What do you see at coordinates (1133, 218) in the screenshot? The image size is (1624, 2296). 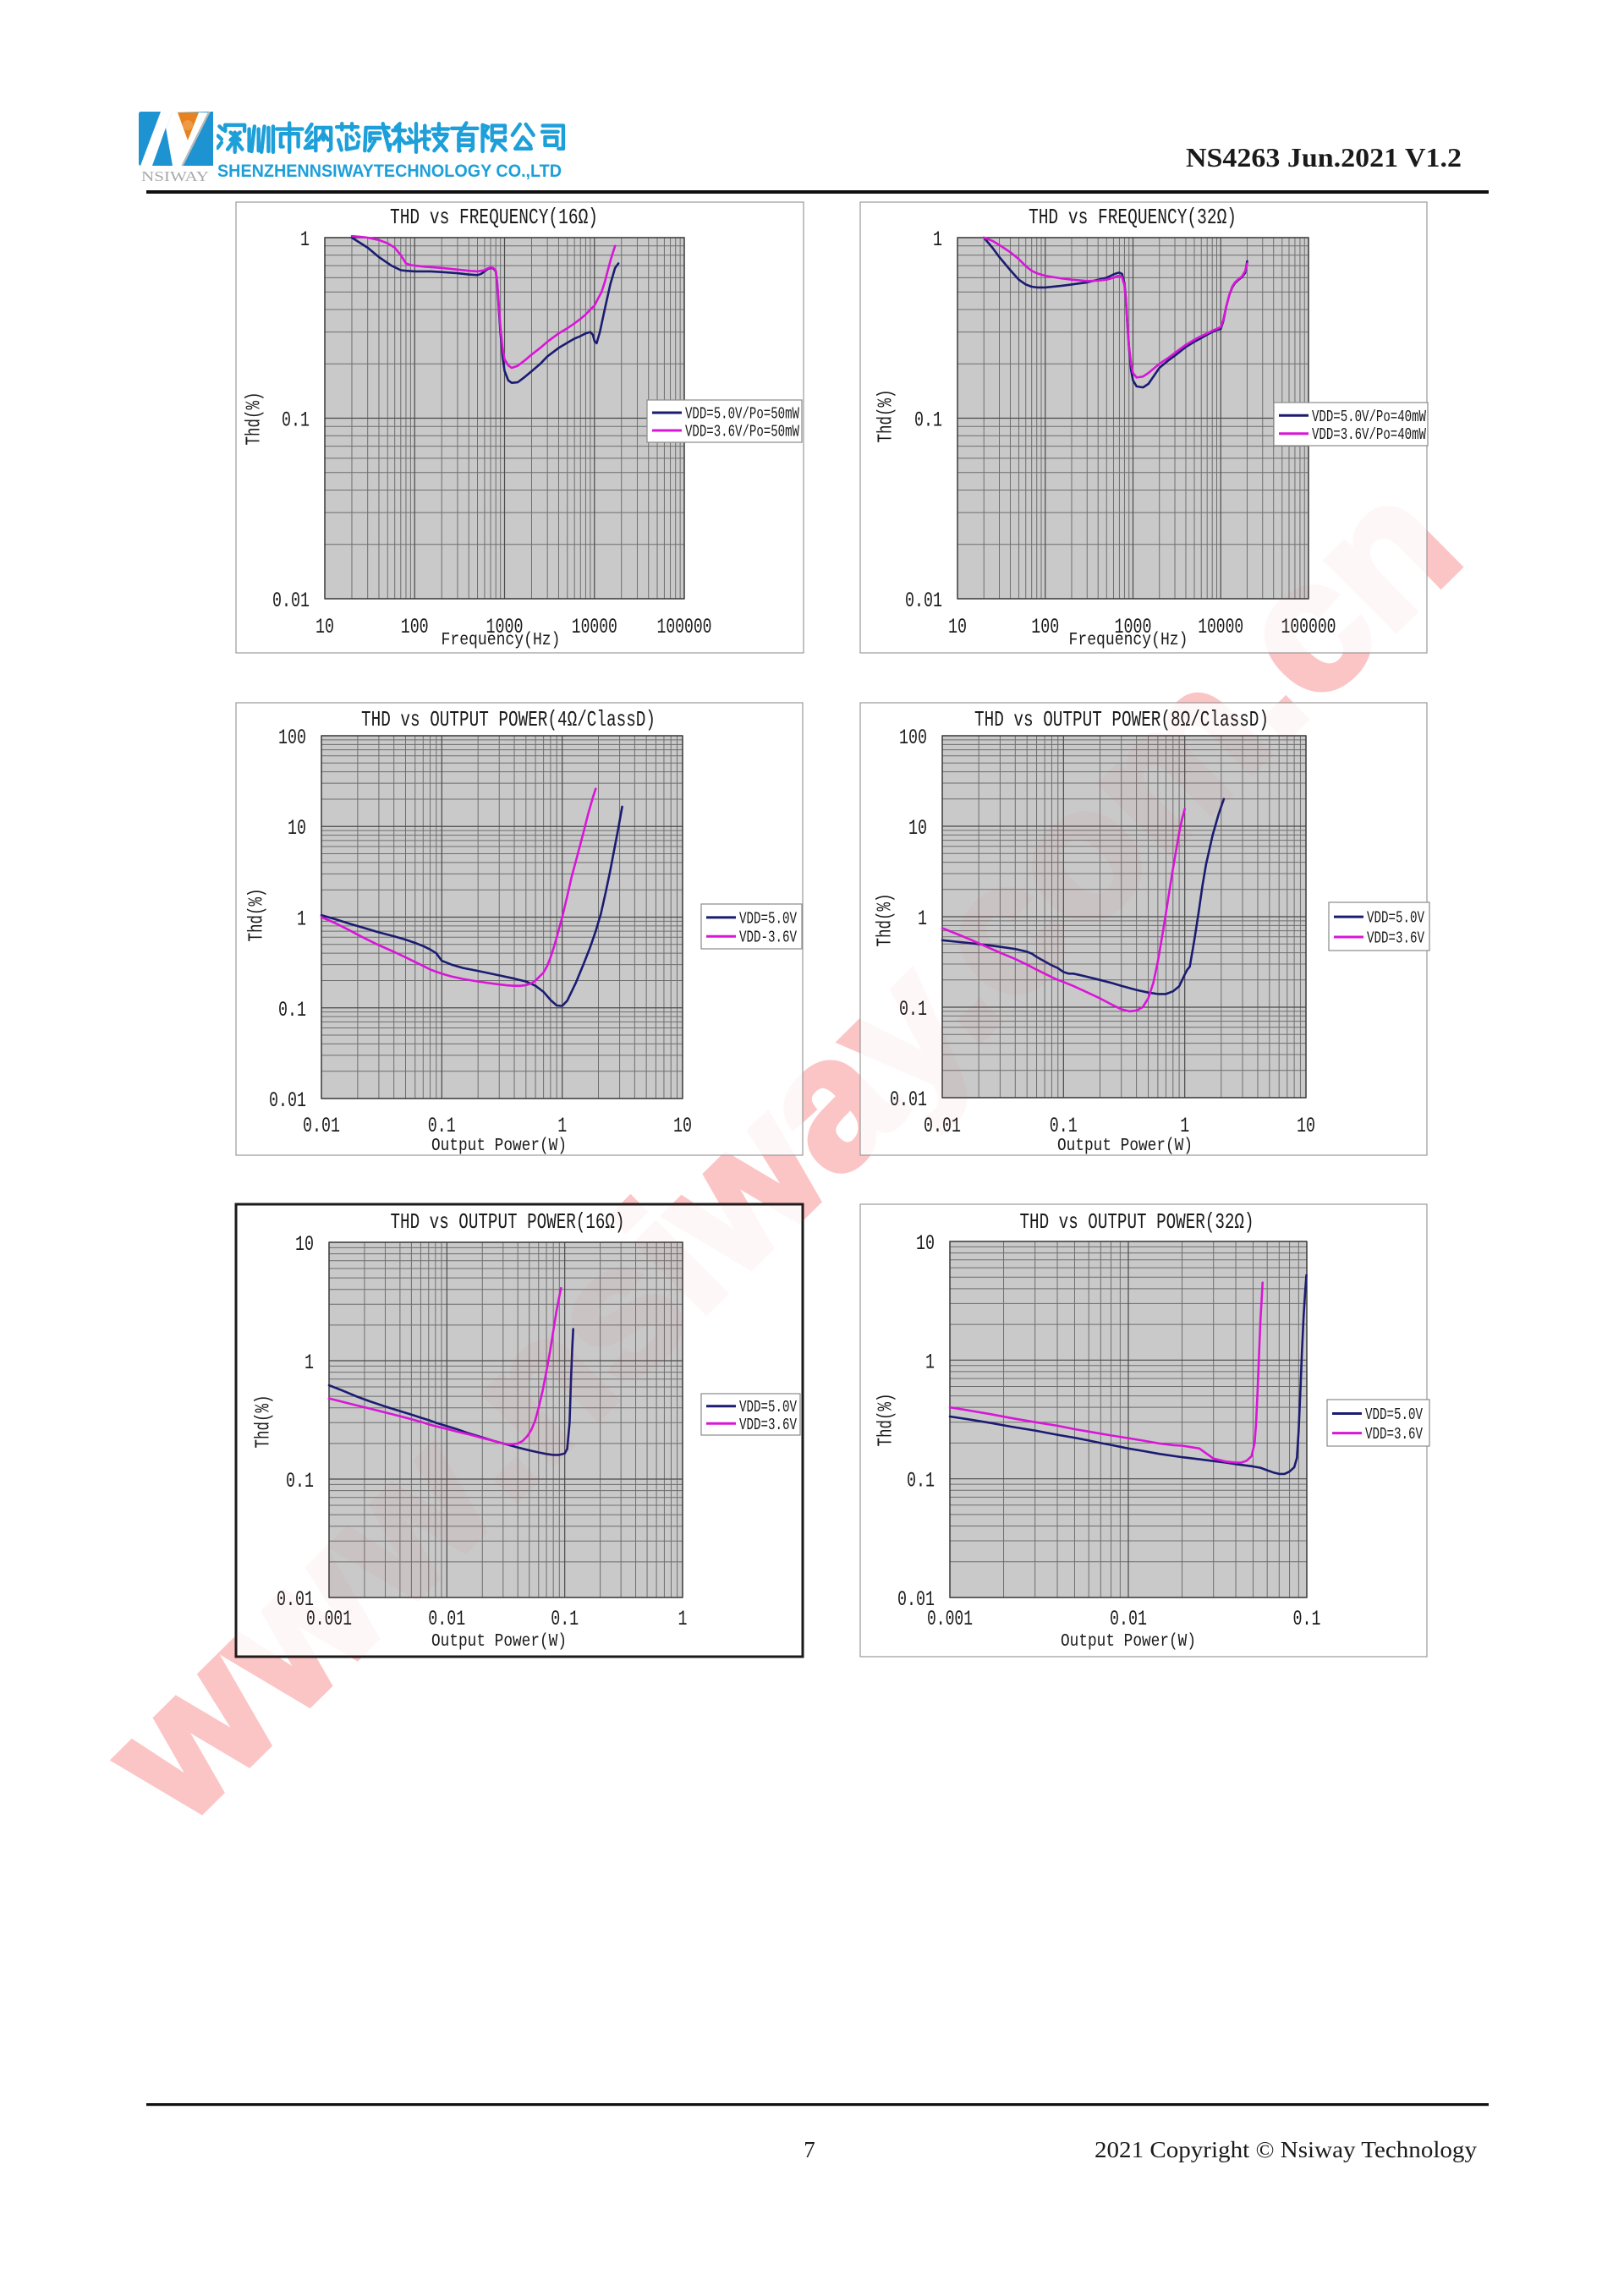 I see `svg-text: THD vs FREQUENCY(32Ω)` at bounding box center [1133, 218].